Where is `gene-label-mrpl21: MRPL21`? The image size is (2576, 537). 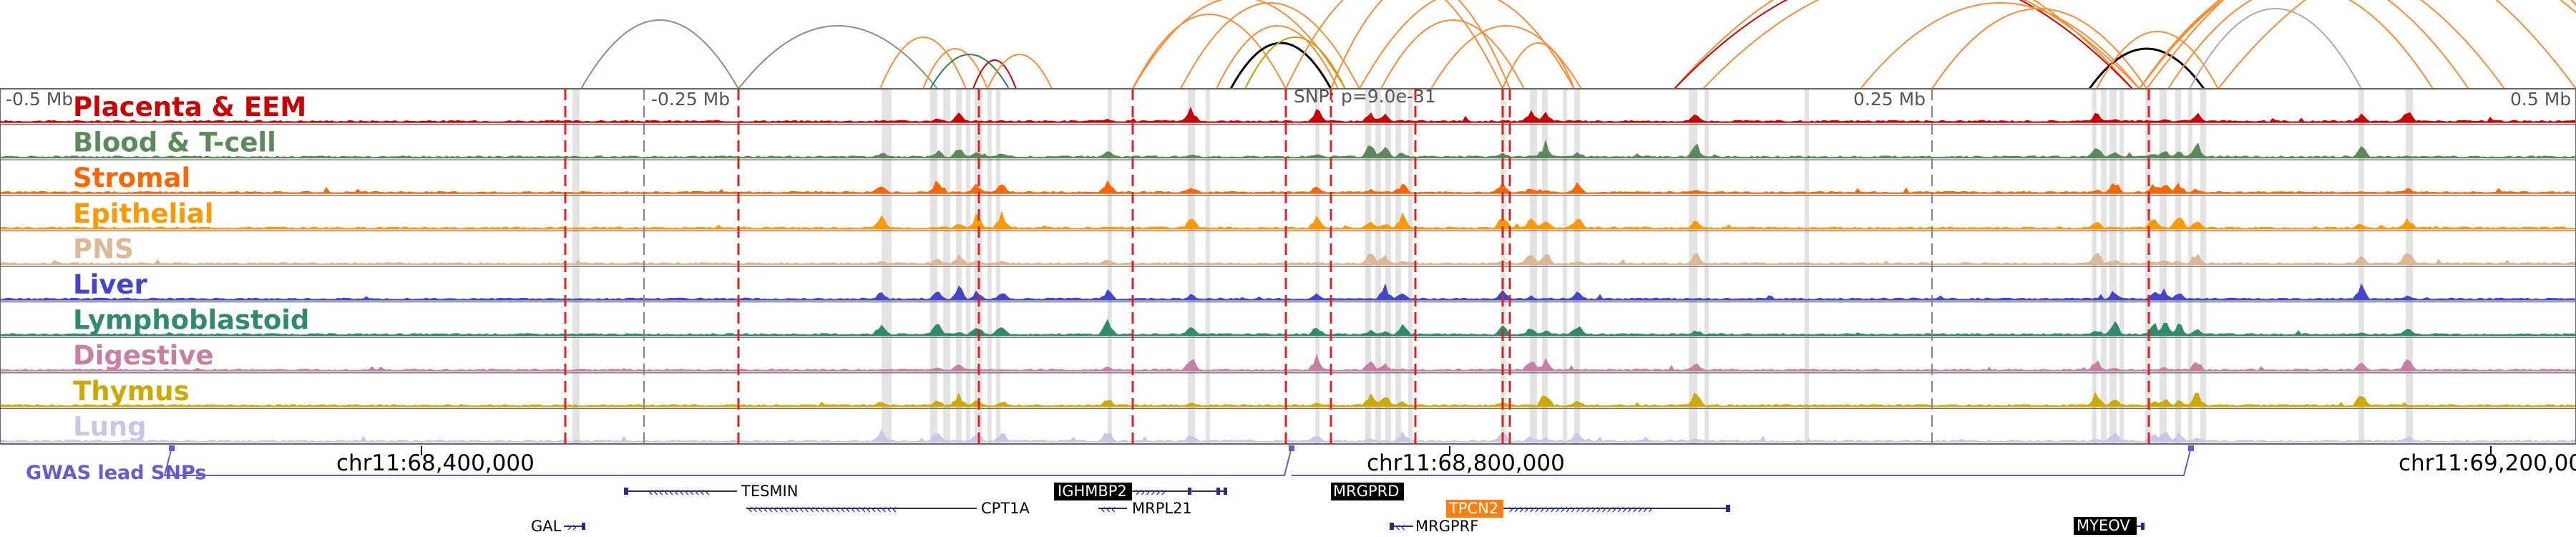
gene-label-mrpl21: MRPL21 is located at coordinates (1162, 508).